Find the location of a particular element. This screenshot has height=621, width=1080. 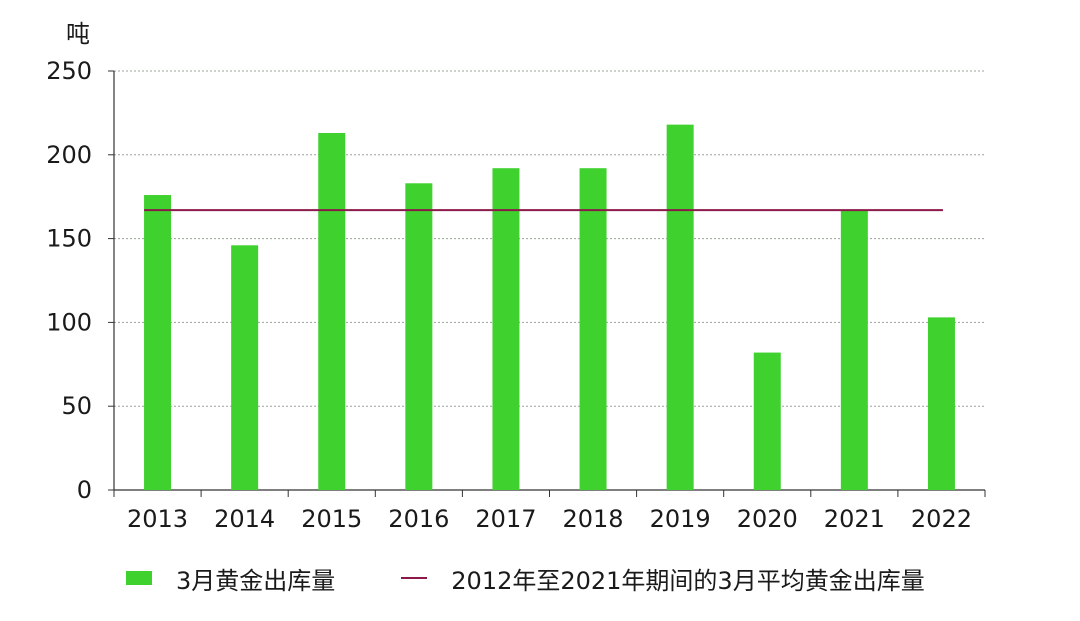

y-tick-label: 100 is located at coordinates (69, 322).